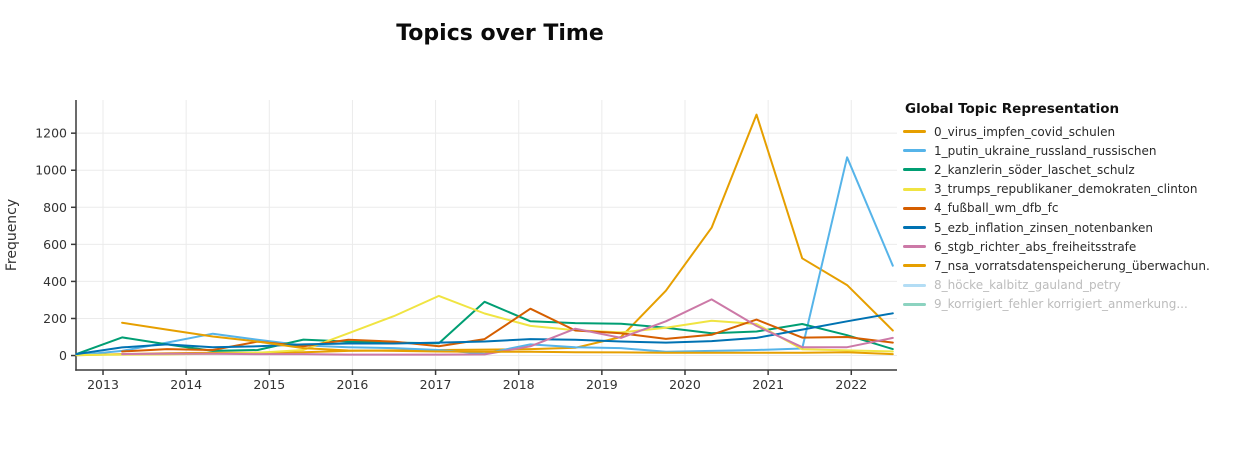  I want to click on legend-item-5: 5_ezb_inflation_zinsen_notenbanken, so click(1075, 227).